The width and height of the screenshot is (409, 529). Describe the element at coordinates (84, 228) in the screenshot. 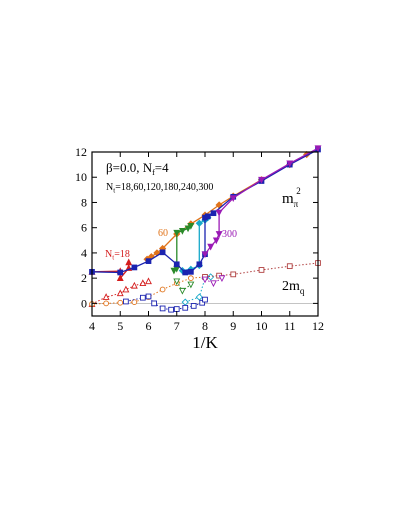

I see `y-tick-label: 6` at that location.